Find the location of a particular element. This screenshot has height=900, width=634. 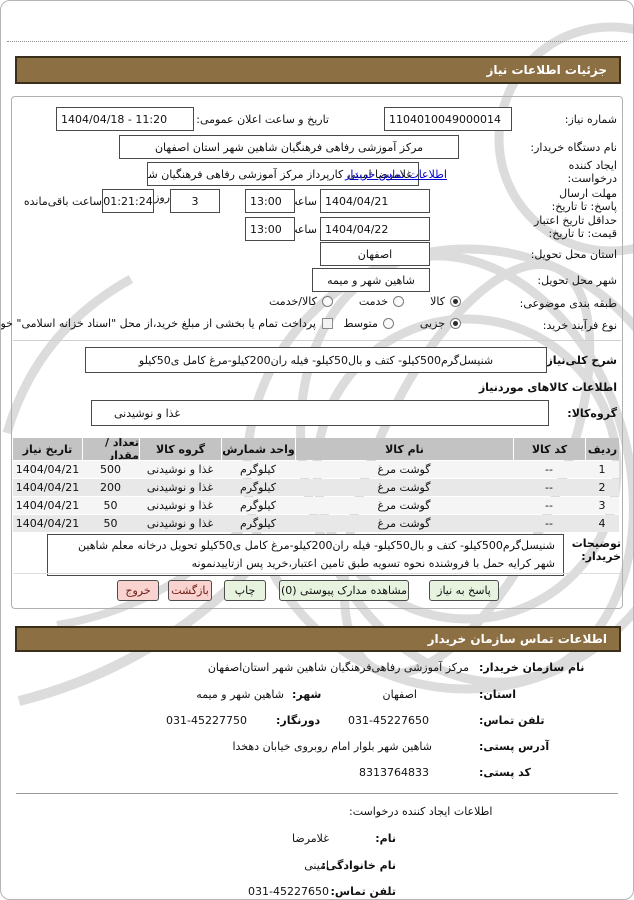

days-value: 3 is located at coordinates (195, 201).